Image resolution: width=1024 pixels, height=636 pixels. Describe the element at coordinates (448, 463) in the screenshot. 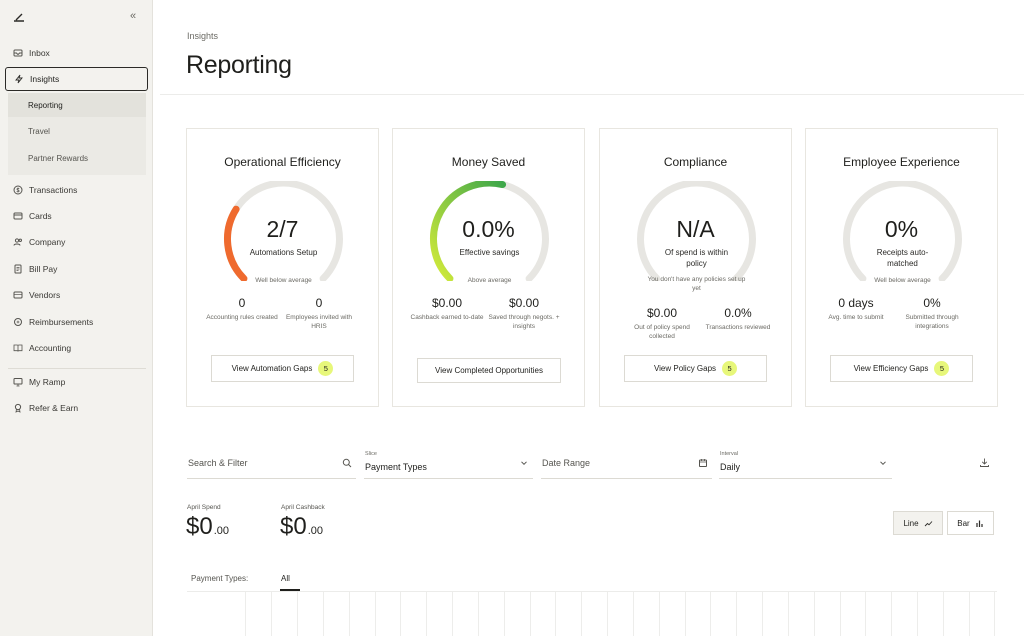

I see `slice-select: Slice Payment Types` at that location.